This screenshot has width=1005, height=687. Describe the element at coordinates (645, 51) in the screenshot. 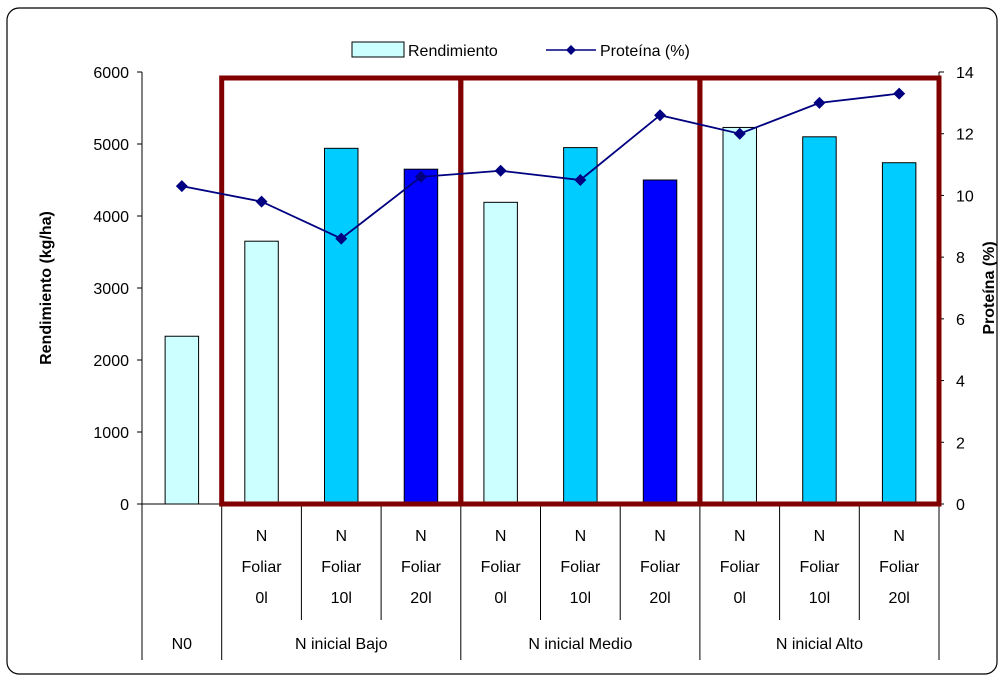

I see `legend-label-proteina: Proteína (%)` at that location.